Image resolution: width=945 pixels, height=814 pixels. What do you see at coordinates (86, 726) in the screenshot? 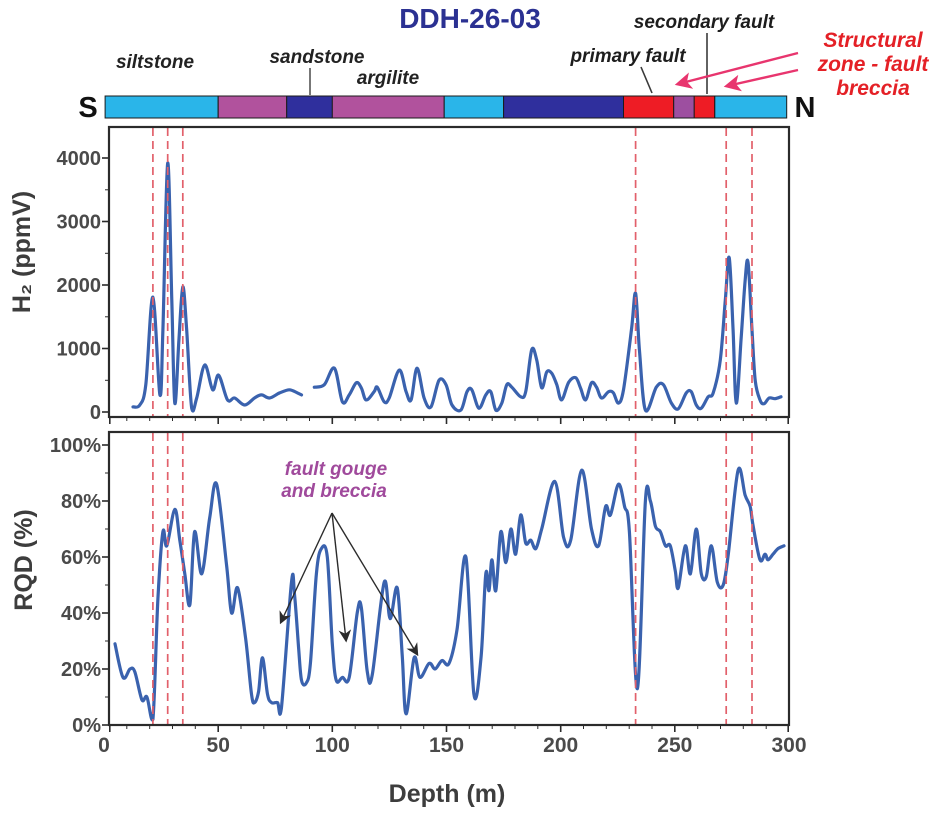
I see `rqd-ytick-label: 0%` at bounding box center [86, 726].